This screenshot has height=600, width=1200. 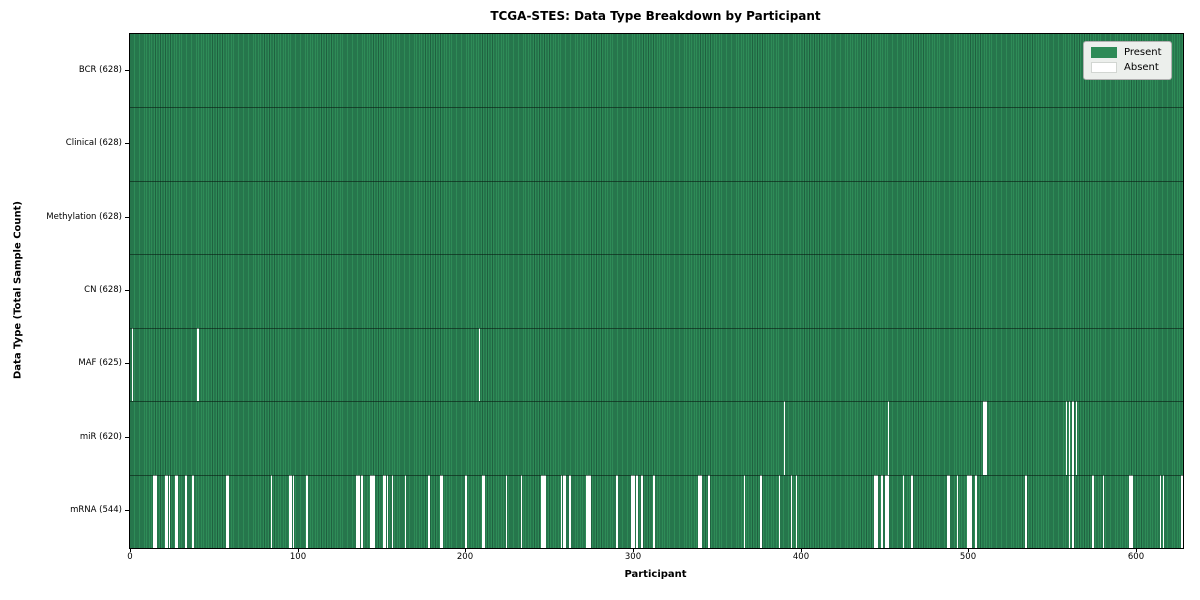 I want to click on y-tick-label: CN (628), so click(x=103, y=290).